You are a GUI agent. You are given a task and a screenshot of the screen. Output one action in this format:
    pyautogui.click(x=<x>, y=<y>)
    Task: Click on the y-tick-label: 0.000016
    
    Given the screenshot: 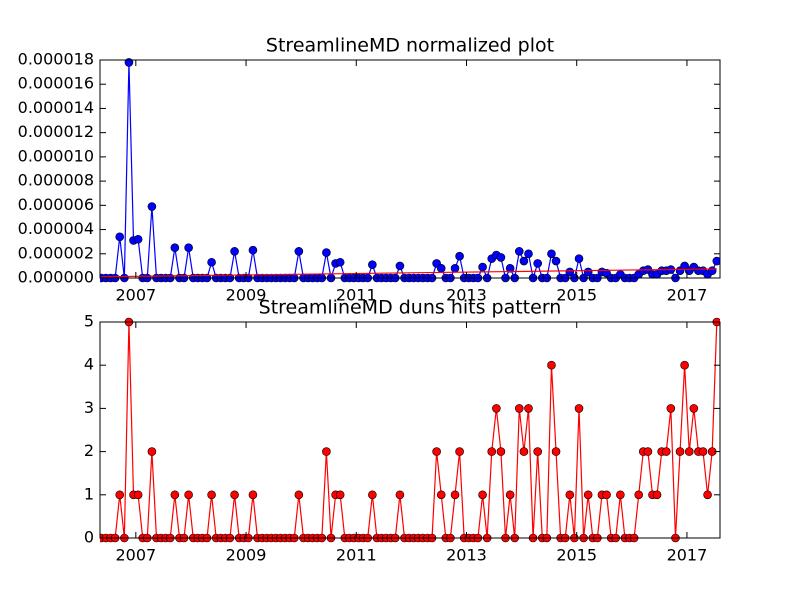 What is the action you would take?
    pyautogui.click(x=56, y=83)
    